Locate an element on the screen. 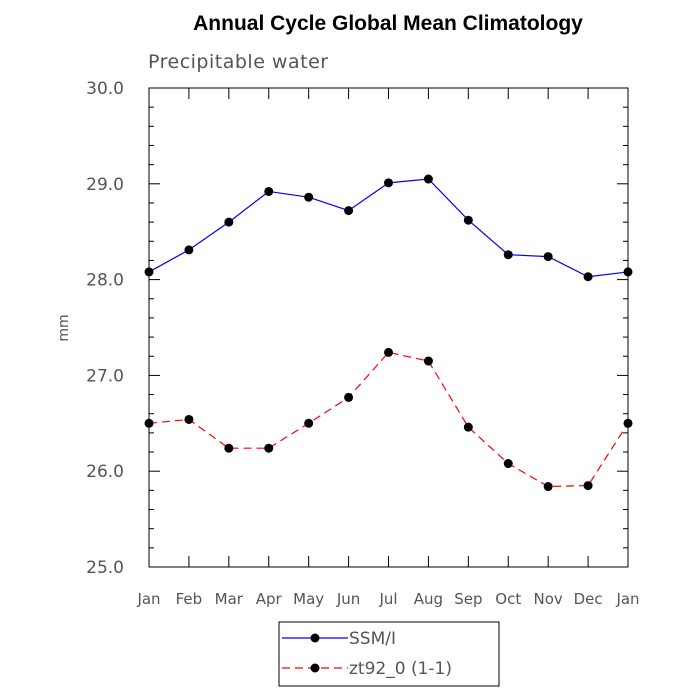 This screenshot has width=700, height=700. x-tick-label: Mar is located at coordinates (229, 599).